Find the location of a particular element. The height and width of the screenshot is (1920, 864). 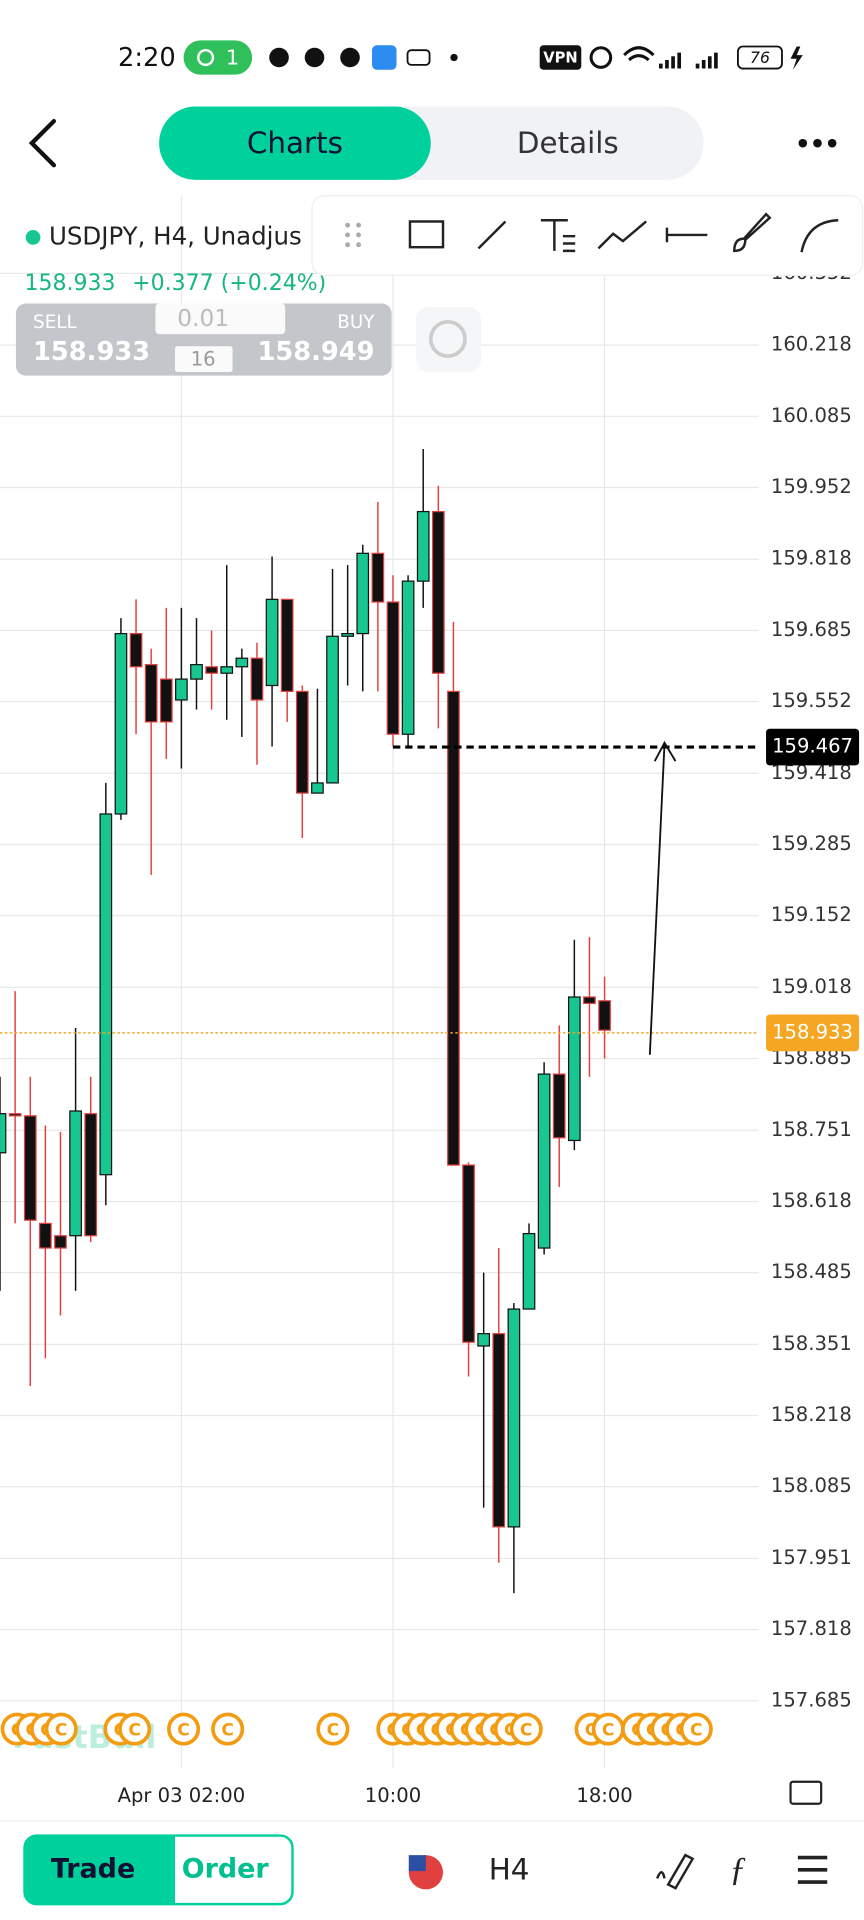

spread: 16 is located at coordinates (203, 358).